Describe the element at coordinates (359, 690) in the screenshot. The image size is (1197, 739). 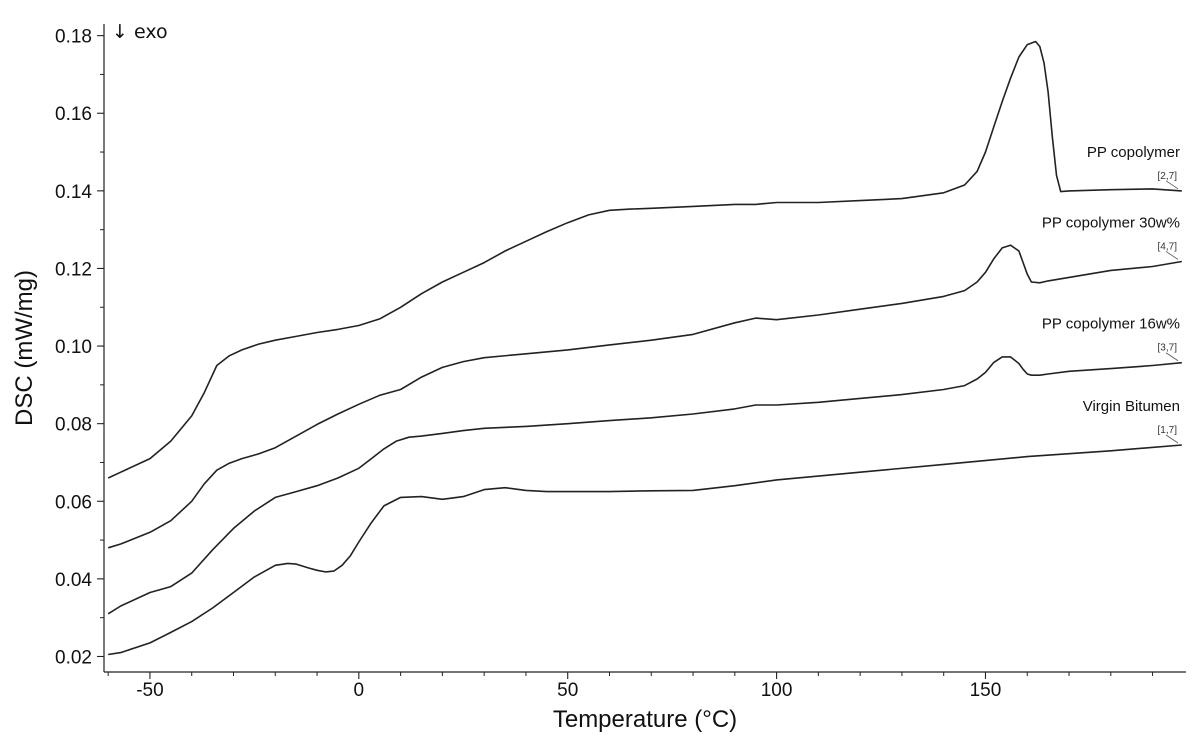
I see `x-tick-label: 0` at that location.